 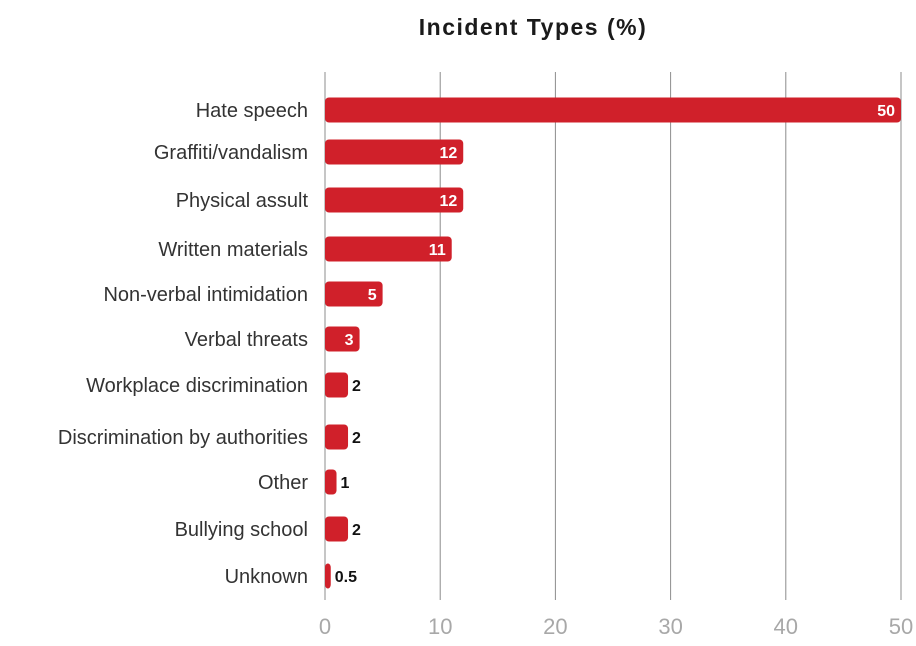 I want to click on value-label-0: 50, so click(x=886, y=111).